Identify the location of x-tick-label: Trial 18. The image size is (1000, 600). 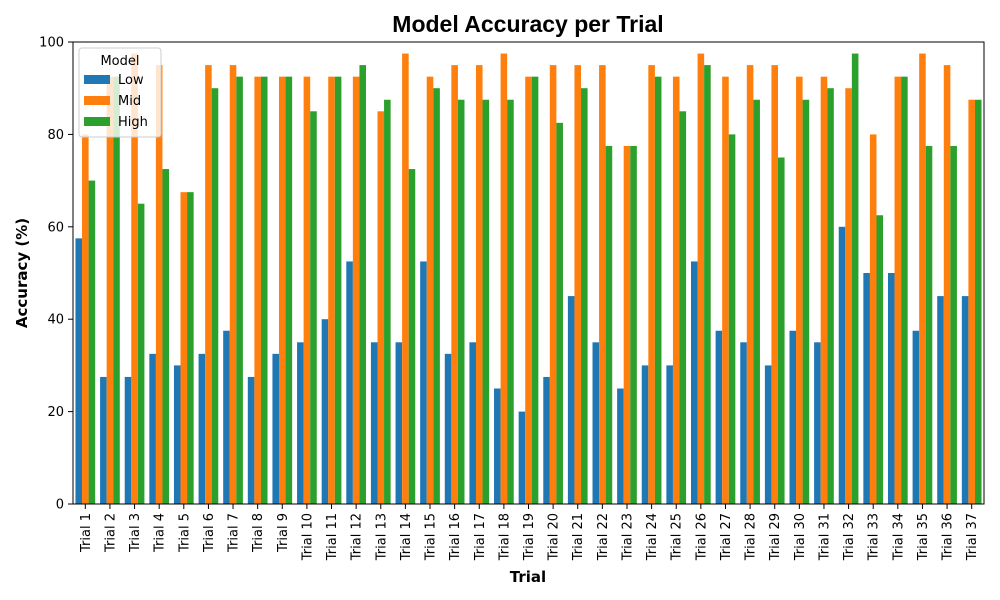
(504, 537).